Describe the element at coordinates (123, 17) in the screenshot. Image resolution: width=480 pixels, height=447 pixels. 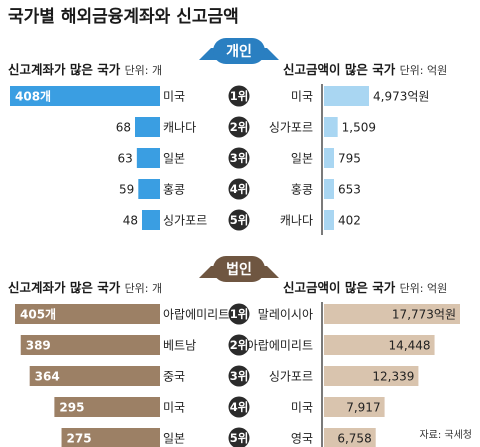
I see `chart-title: 국가별 해외금융계좌와 신고금액` at that location.